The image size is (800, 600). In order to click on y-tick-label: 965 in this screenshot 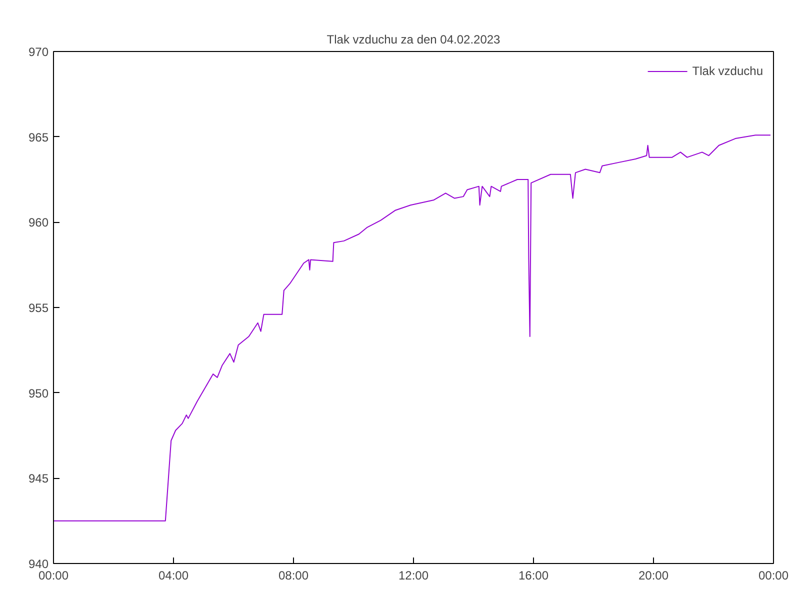, I will do `click(38, 137)`.